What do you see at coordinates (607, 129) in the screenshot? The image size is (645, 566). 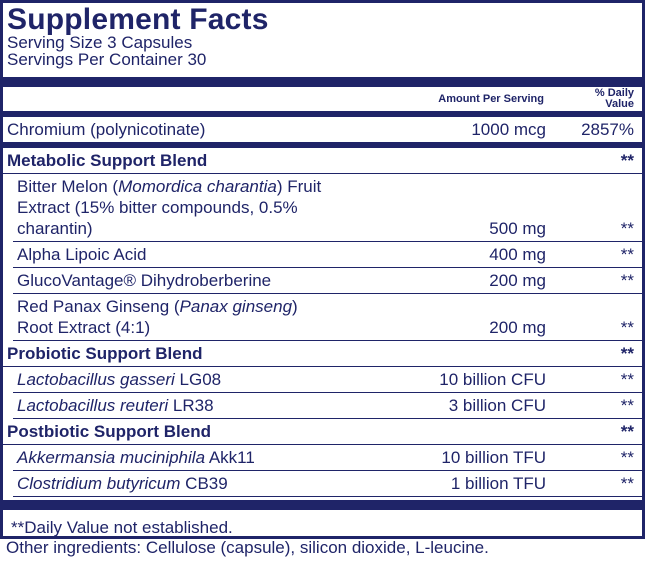 I see `daily-value: 2857%` at bounding box center [607, 129].